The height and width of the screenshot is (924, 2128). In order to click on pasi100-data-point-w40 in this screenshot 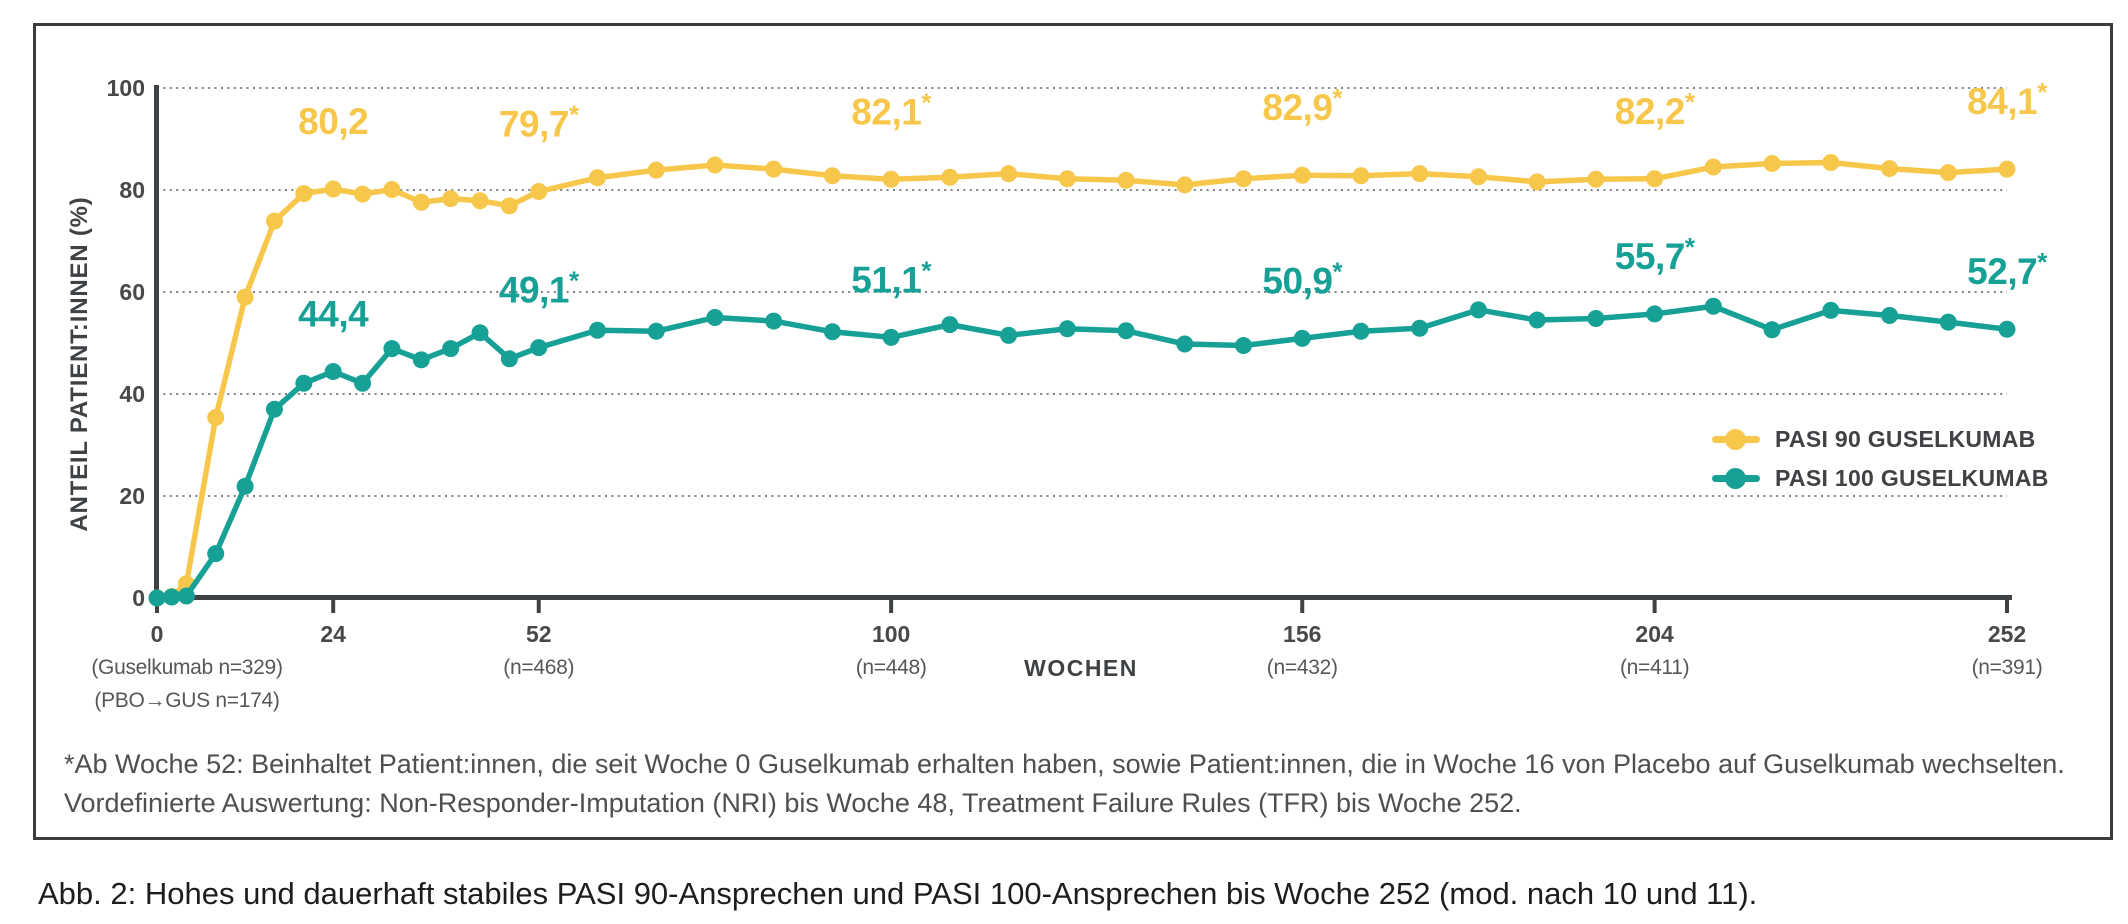, I will do `click(451, 349)`.